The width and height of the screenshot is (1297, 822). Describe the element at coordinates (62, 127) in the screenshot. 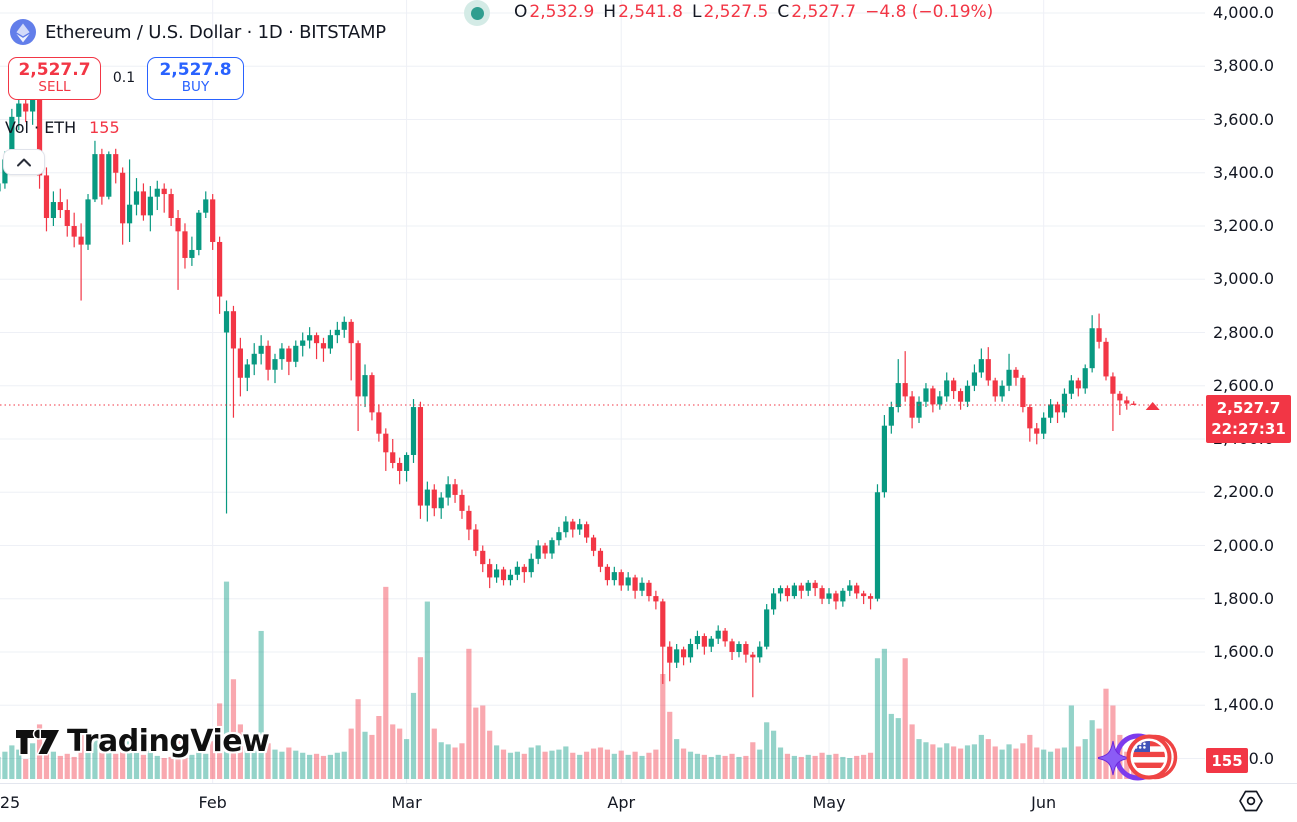

I see `volume-study-legend: Vol · ETH 155` at that location.